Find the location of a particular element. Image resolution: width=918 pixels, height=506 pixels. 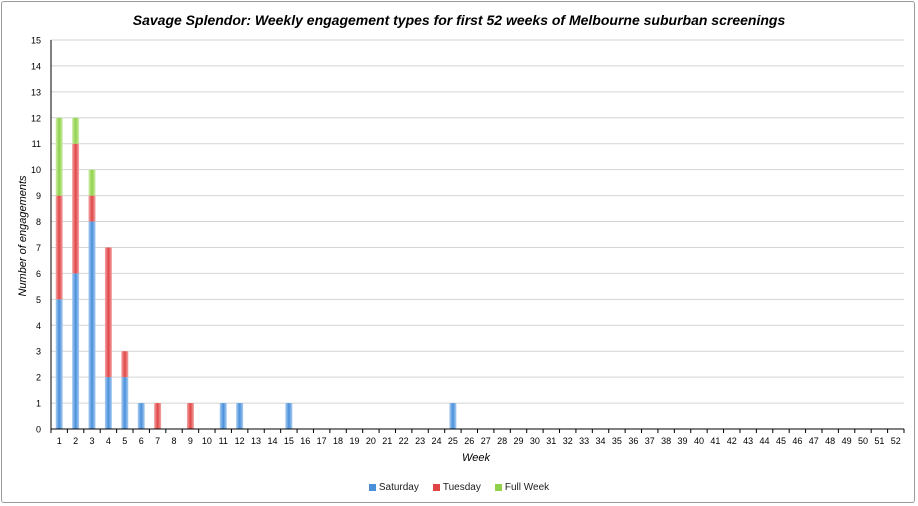

x-tick-label: 24 is located at coordinates (436, 441).